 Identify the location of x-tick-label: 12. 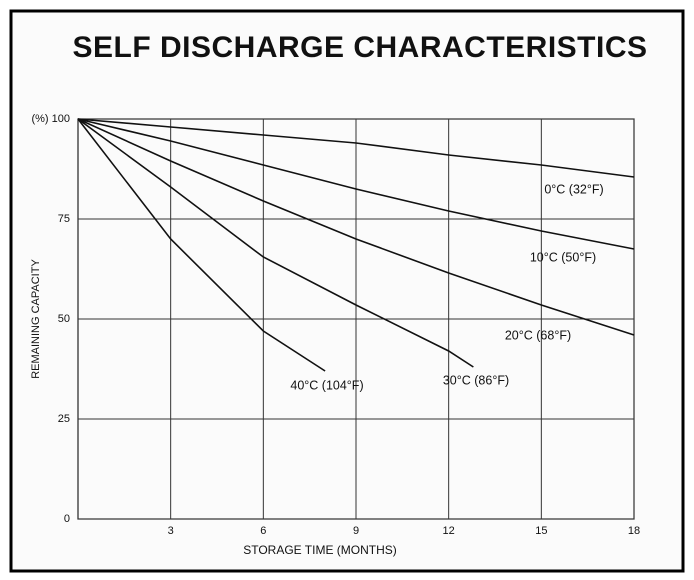
(449, 531).